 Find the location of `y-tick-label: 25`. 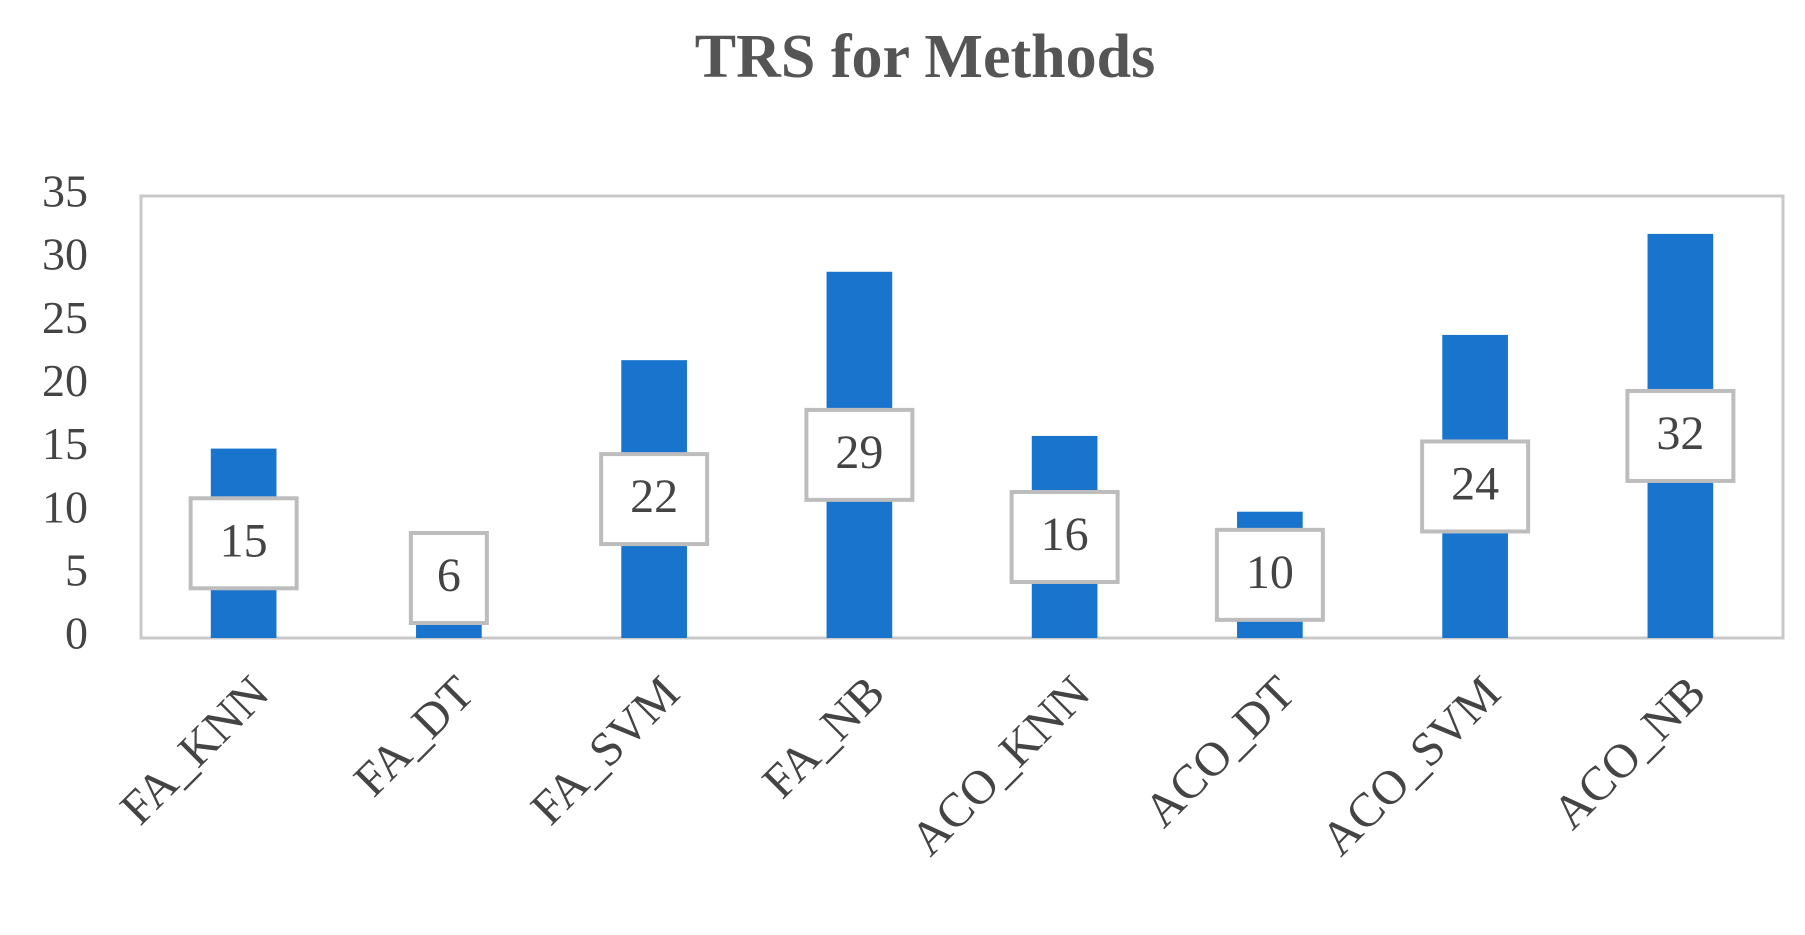

y-tick-label: 25 is located at coordinates (65, 317).